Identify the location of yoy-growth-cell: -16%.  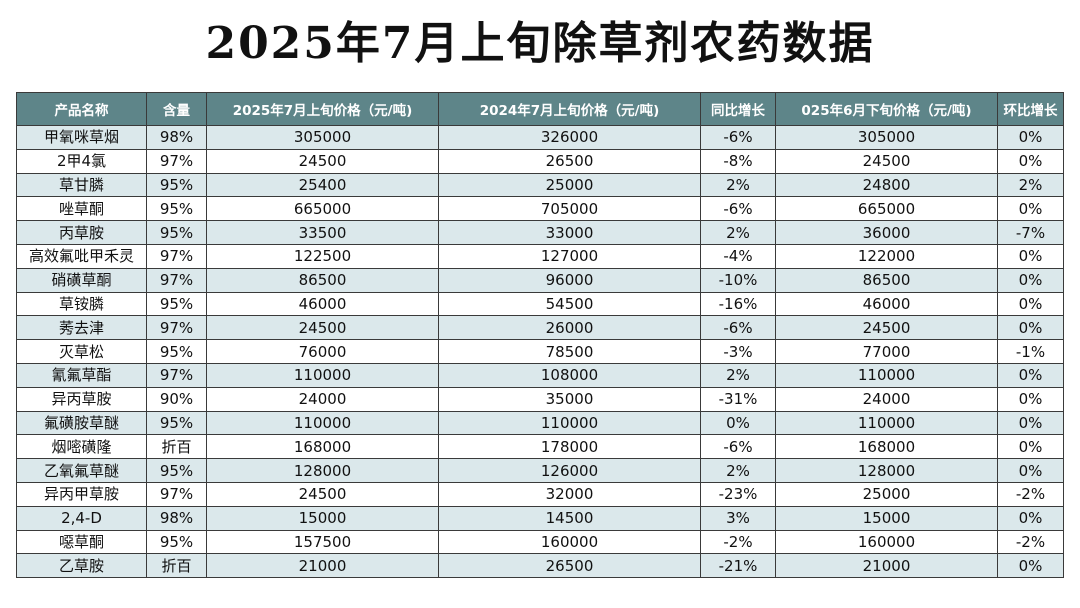
(738, 304).